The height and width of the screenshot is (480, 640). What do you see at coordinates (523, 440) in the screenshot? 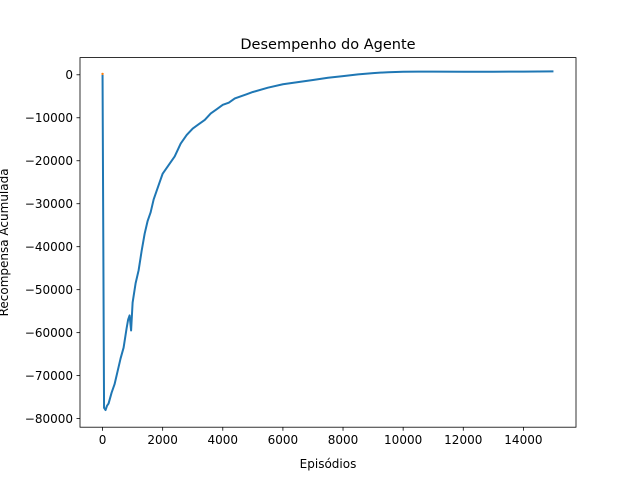
I see `x-tick-label: 14000` at bounding box center [523, 440].